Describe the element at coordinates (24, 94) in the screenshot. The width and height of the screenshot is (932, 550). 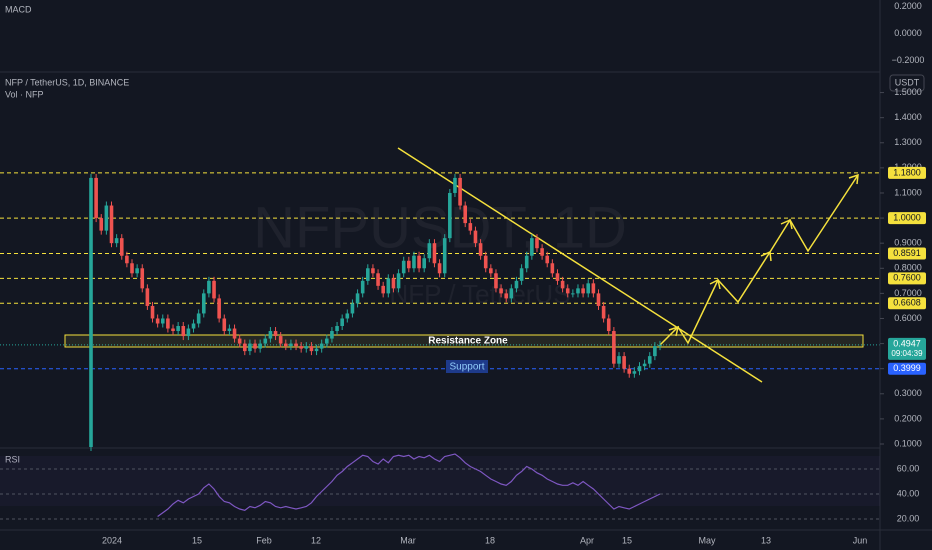
I see `volume-label: Vol · NFP` at that location.